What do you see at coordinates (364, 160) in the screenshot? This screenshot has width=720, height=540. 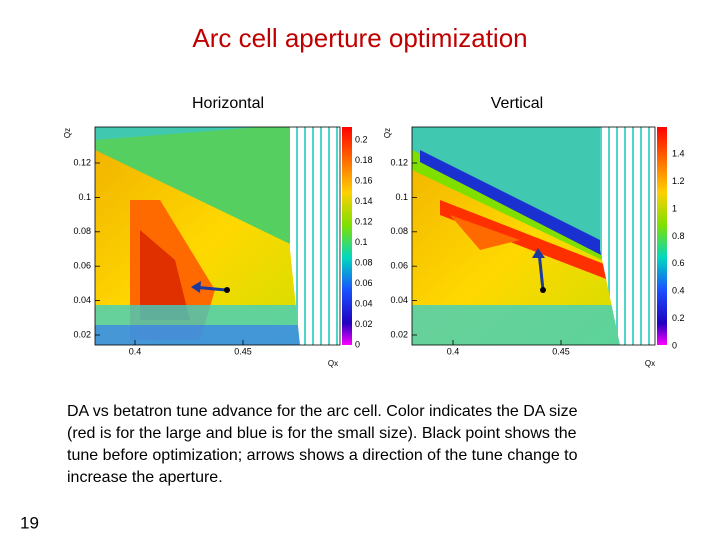 I see `colorbar-tick-label: 0.18` at bounding box center [364, 160].